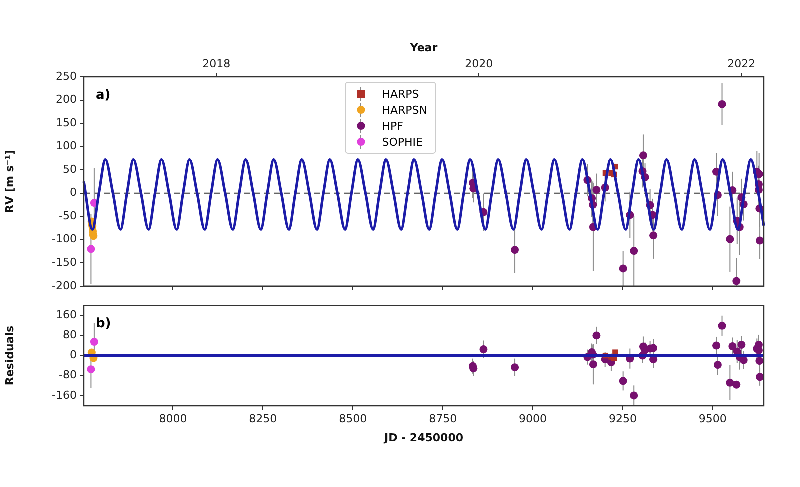  Describe the element at coordinates (393, 126) in the screenshot. I see `legend-label: HPF` at that location.